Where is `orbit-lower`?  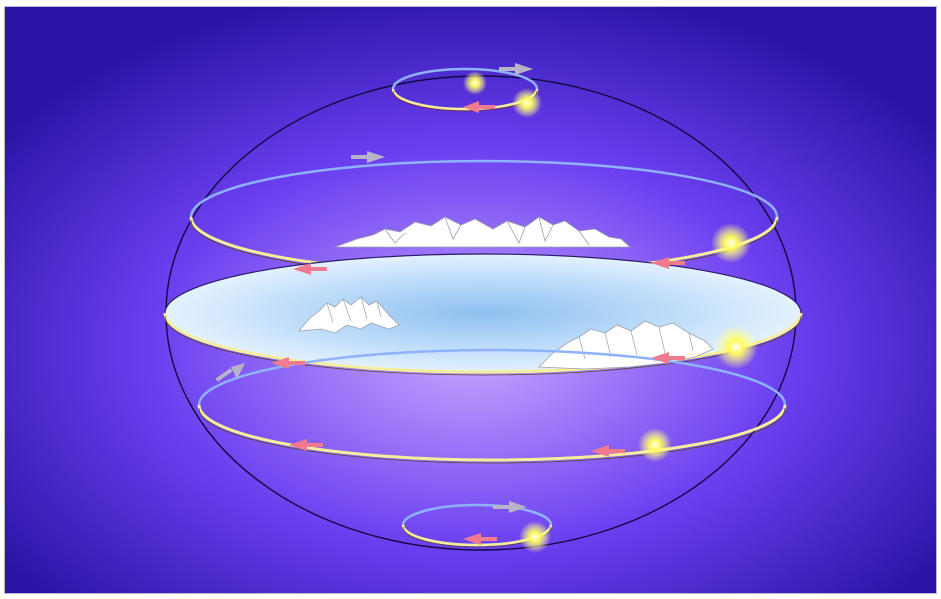 orbit-lower is located at coordinates (492, 406).